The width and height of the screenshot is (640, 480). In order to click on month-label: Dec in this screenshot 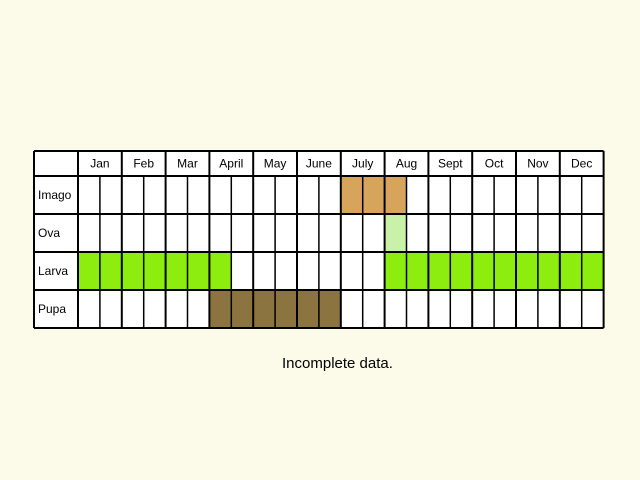, I will do `click(581, 164)`.